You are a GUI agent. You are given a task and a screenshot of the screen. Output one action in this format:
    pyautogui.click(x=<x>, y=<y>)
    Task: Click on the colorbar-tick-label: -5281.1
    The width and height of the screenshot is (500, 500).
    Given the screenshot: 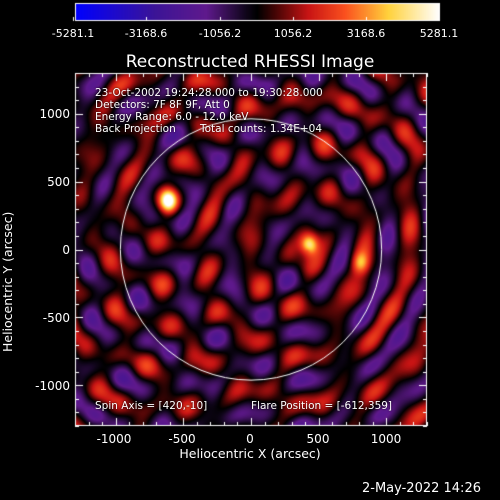 What is the action you would take?
    pyautogui.click(x=73, y=33)
    